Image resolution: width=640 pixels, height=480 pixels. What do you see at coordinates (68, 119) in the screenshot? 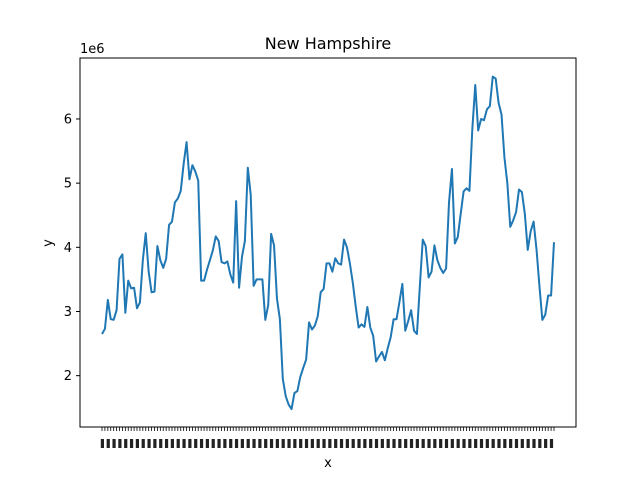
I see `y-tick-label: 6` at bounding box center [68, 119].